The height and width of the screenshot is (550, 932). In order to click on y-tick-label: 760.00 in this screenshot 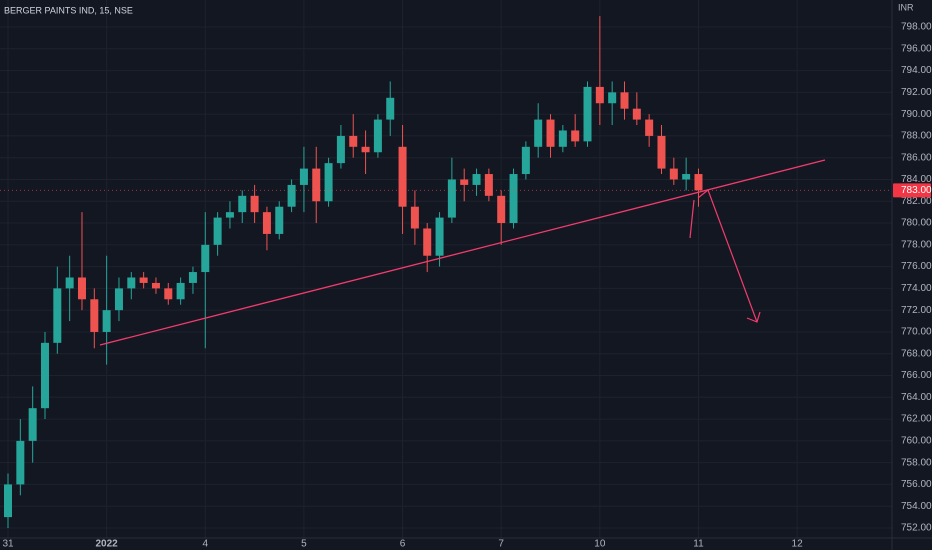, I will do `click(916, 440)`.